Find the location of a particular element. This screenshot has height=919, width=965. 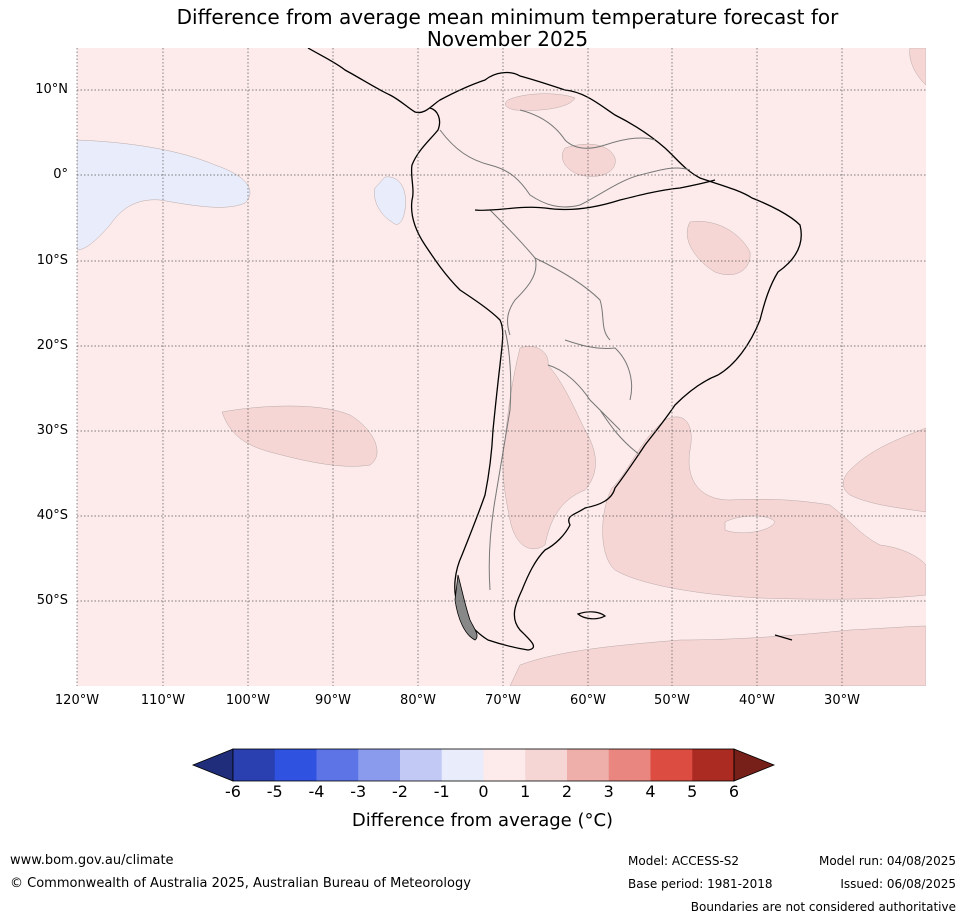

lat-label-30s: 30°S is located at coordinates (52, 430).